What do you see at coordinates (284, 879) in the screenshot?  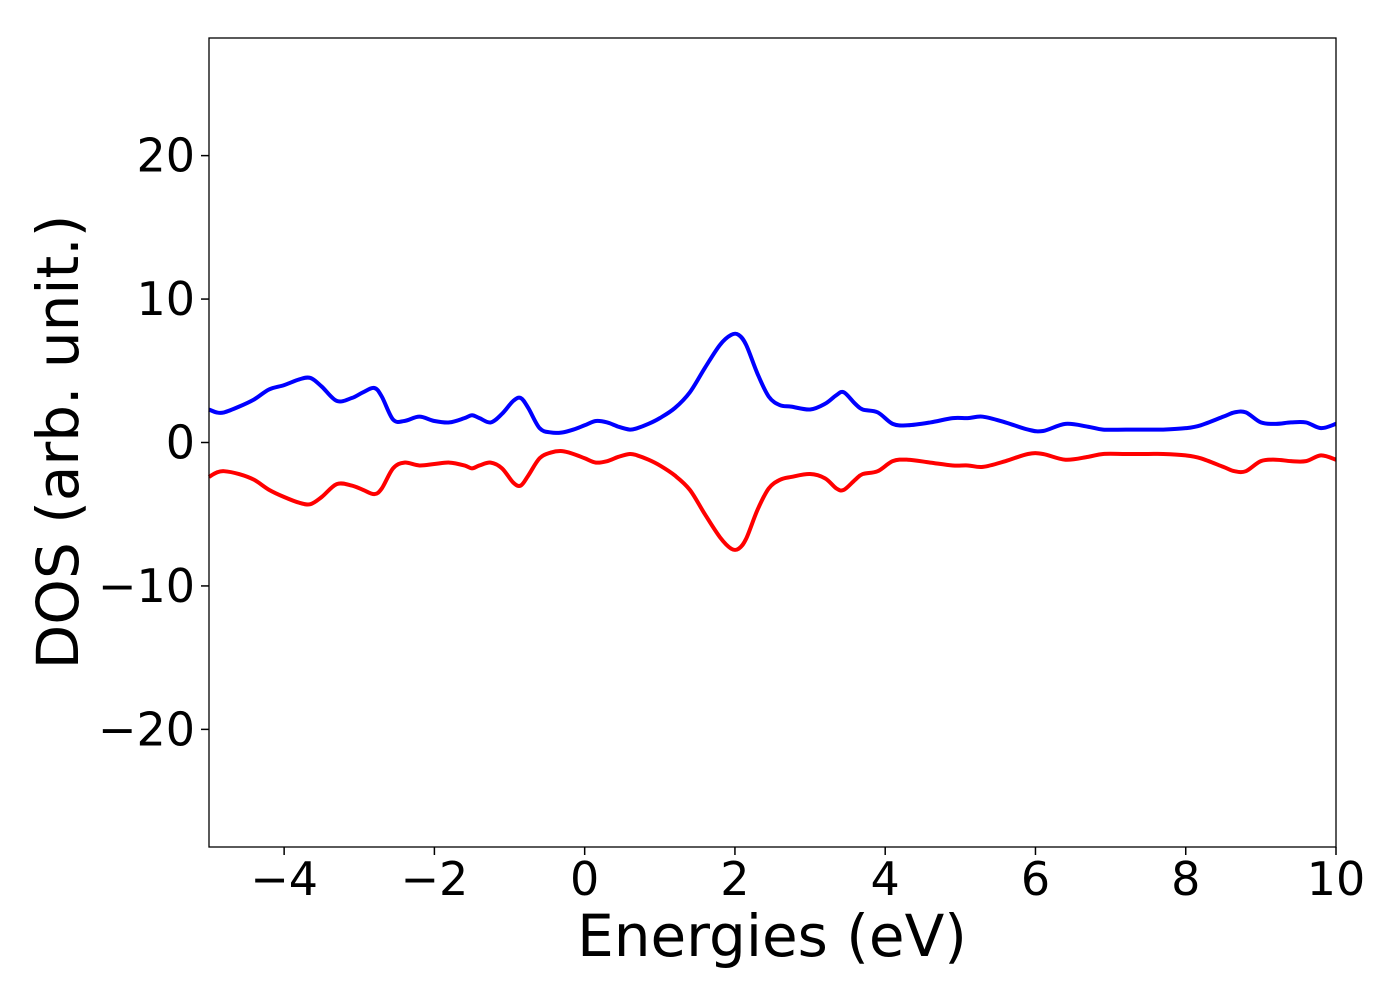 I see `x-tick-label: −4` at bounding box center [284, 879].